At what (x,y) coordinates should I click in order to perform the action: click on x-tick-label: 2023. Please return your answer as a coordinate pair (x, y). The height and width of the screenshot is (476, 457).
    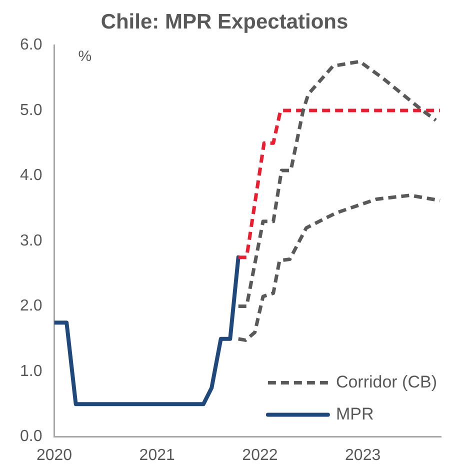
    Looking at the image, I should click on (363, 455).